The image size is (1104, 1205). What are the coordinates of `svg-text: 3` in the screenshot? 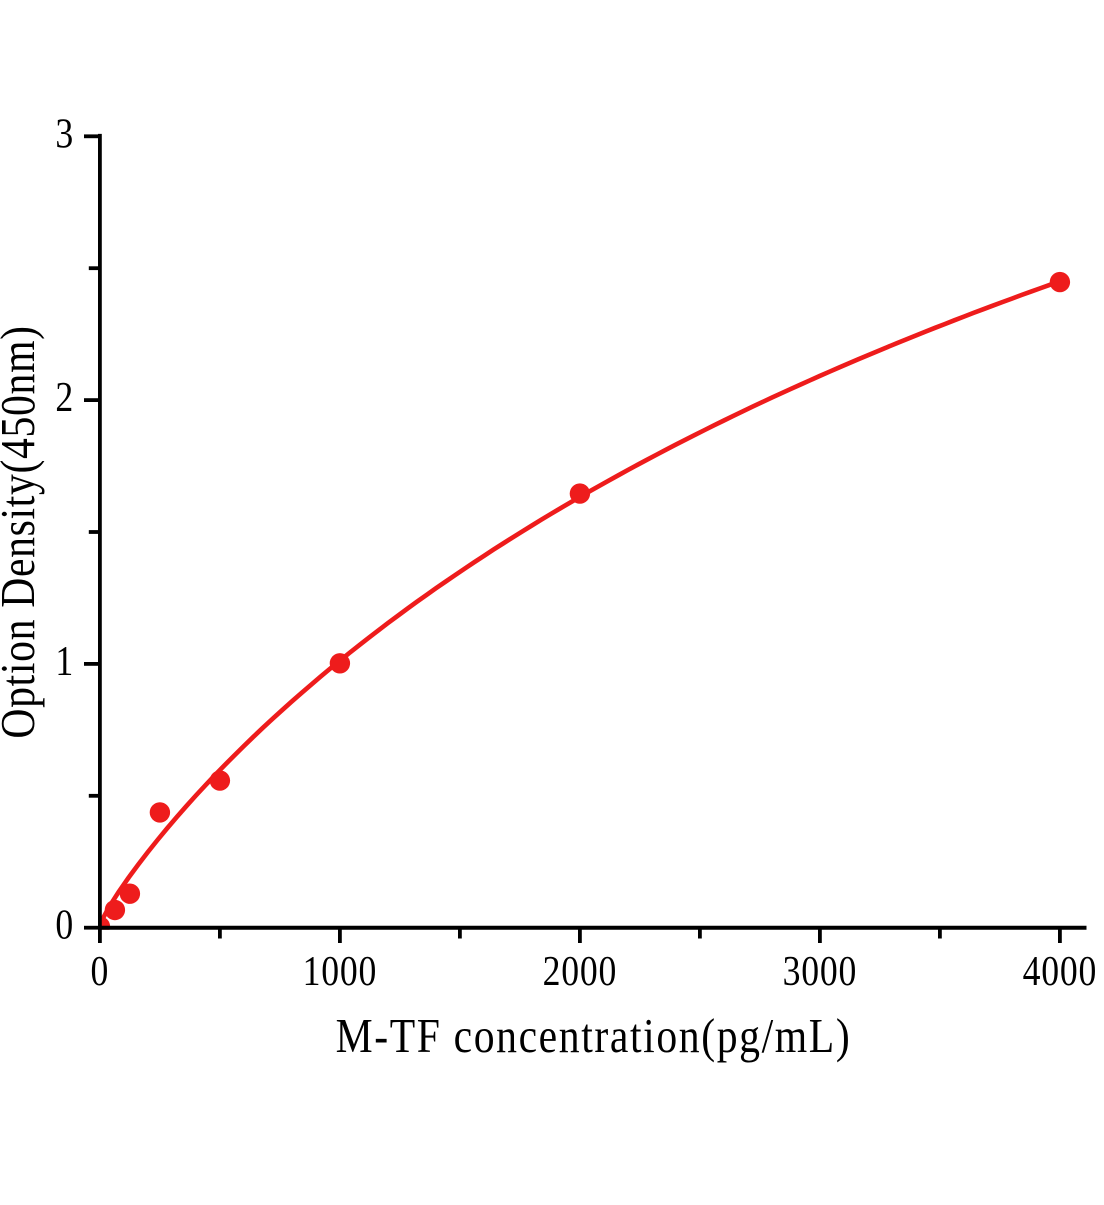 It's located at (64, 134).